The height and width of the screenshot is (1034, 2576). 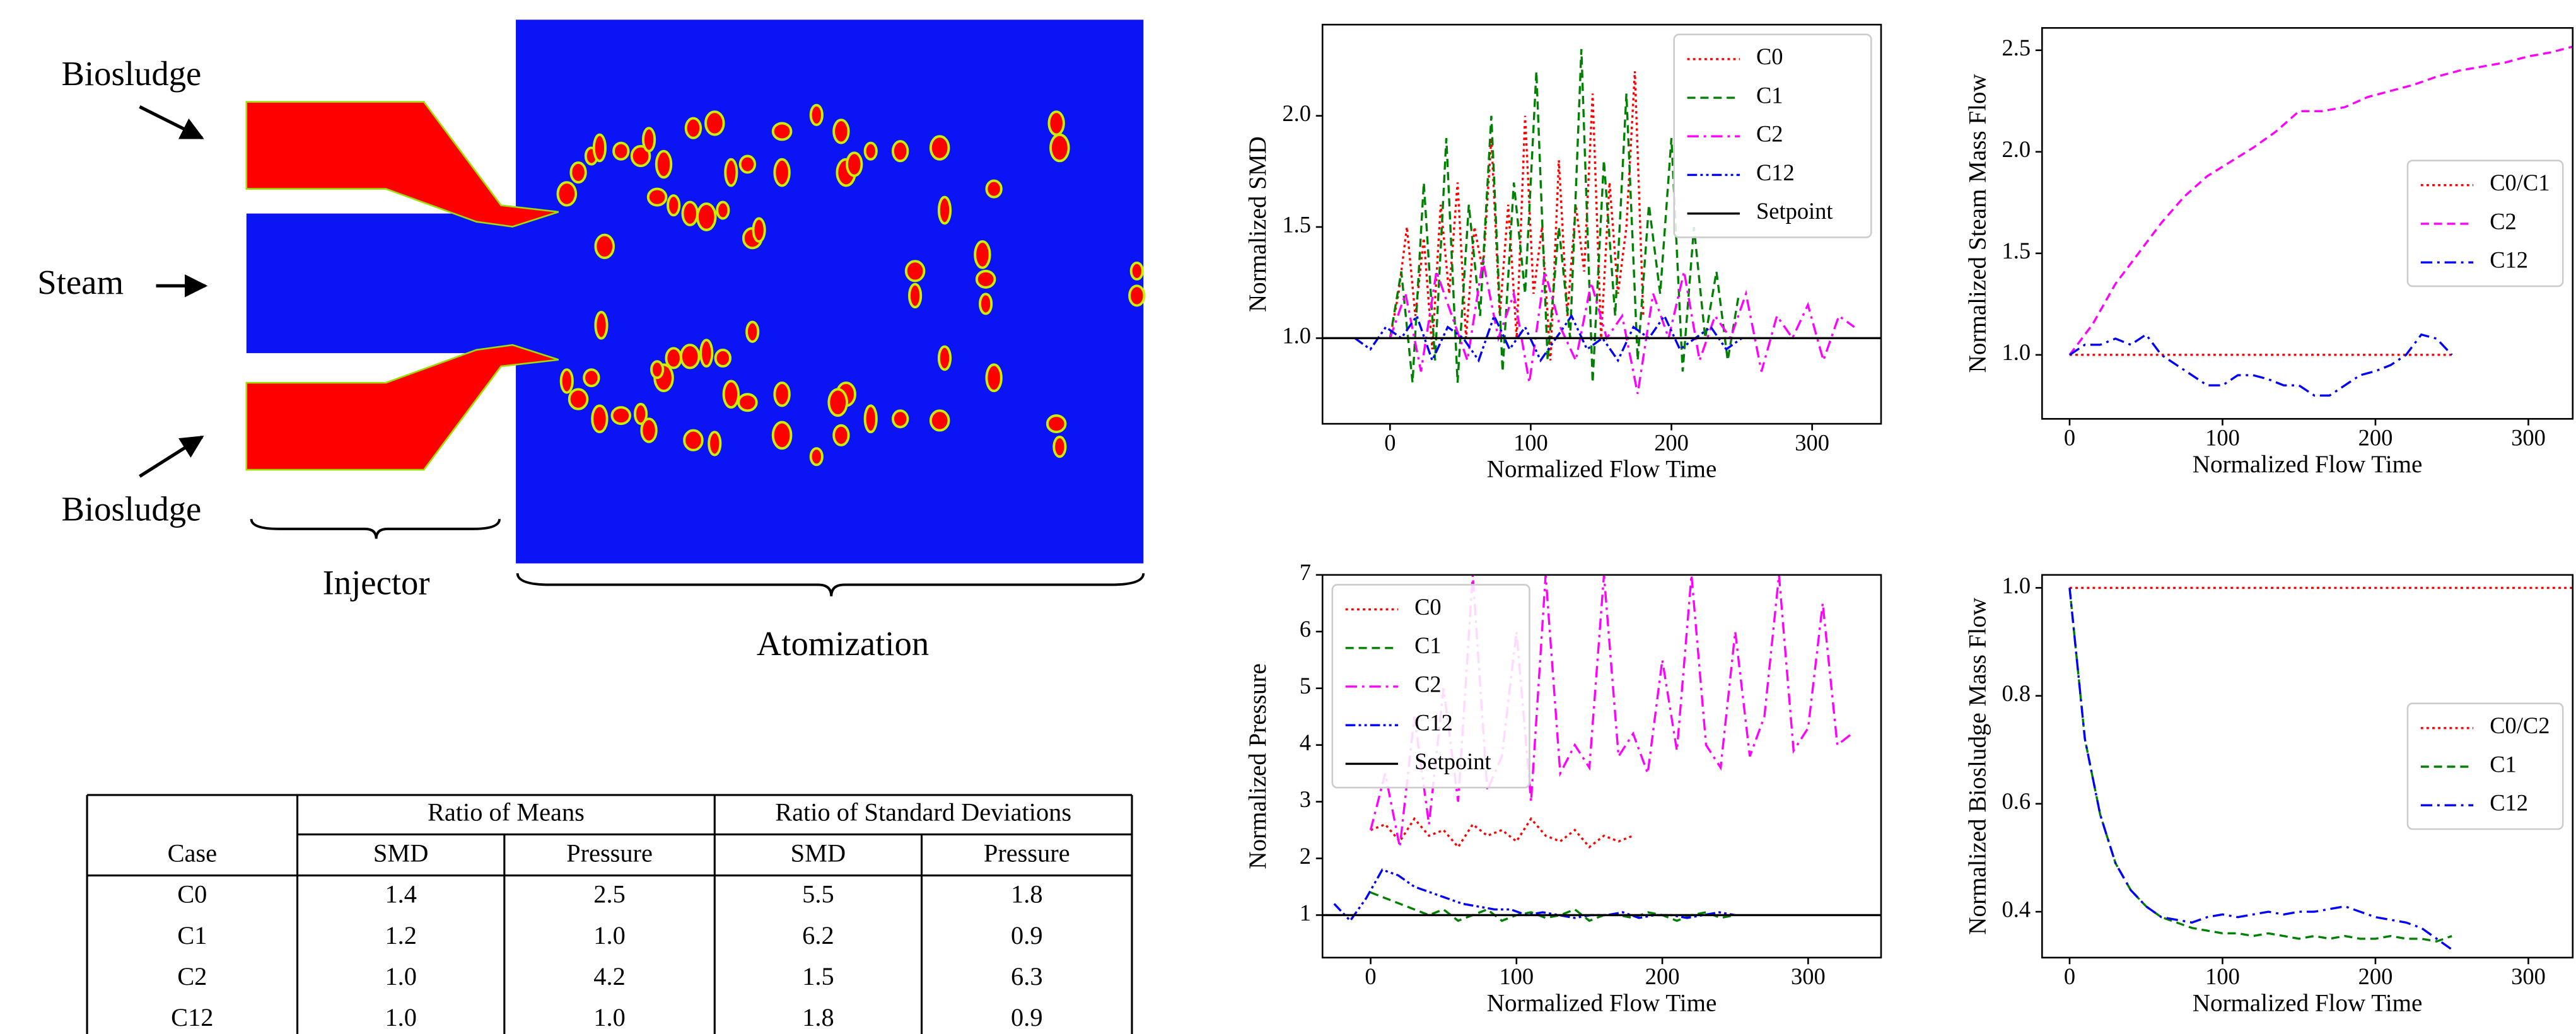 I want to click on legend-box, so click(x=1773, y=135).